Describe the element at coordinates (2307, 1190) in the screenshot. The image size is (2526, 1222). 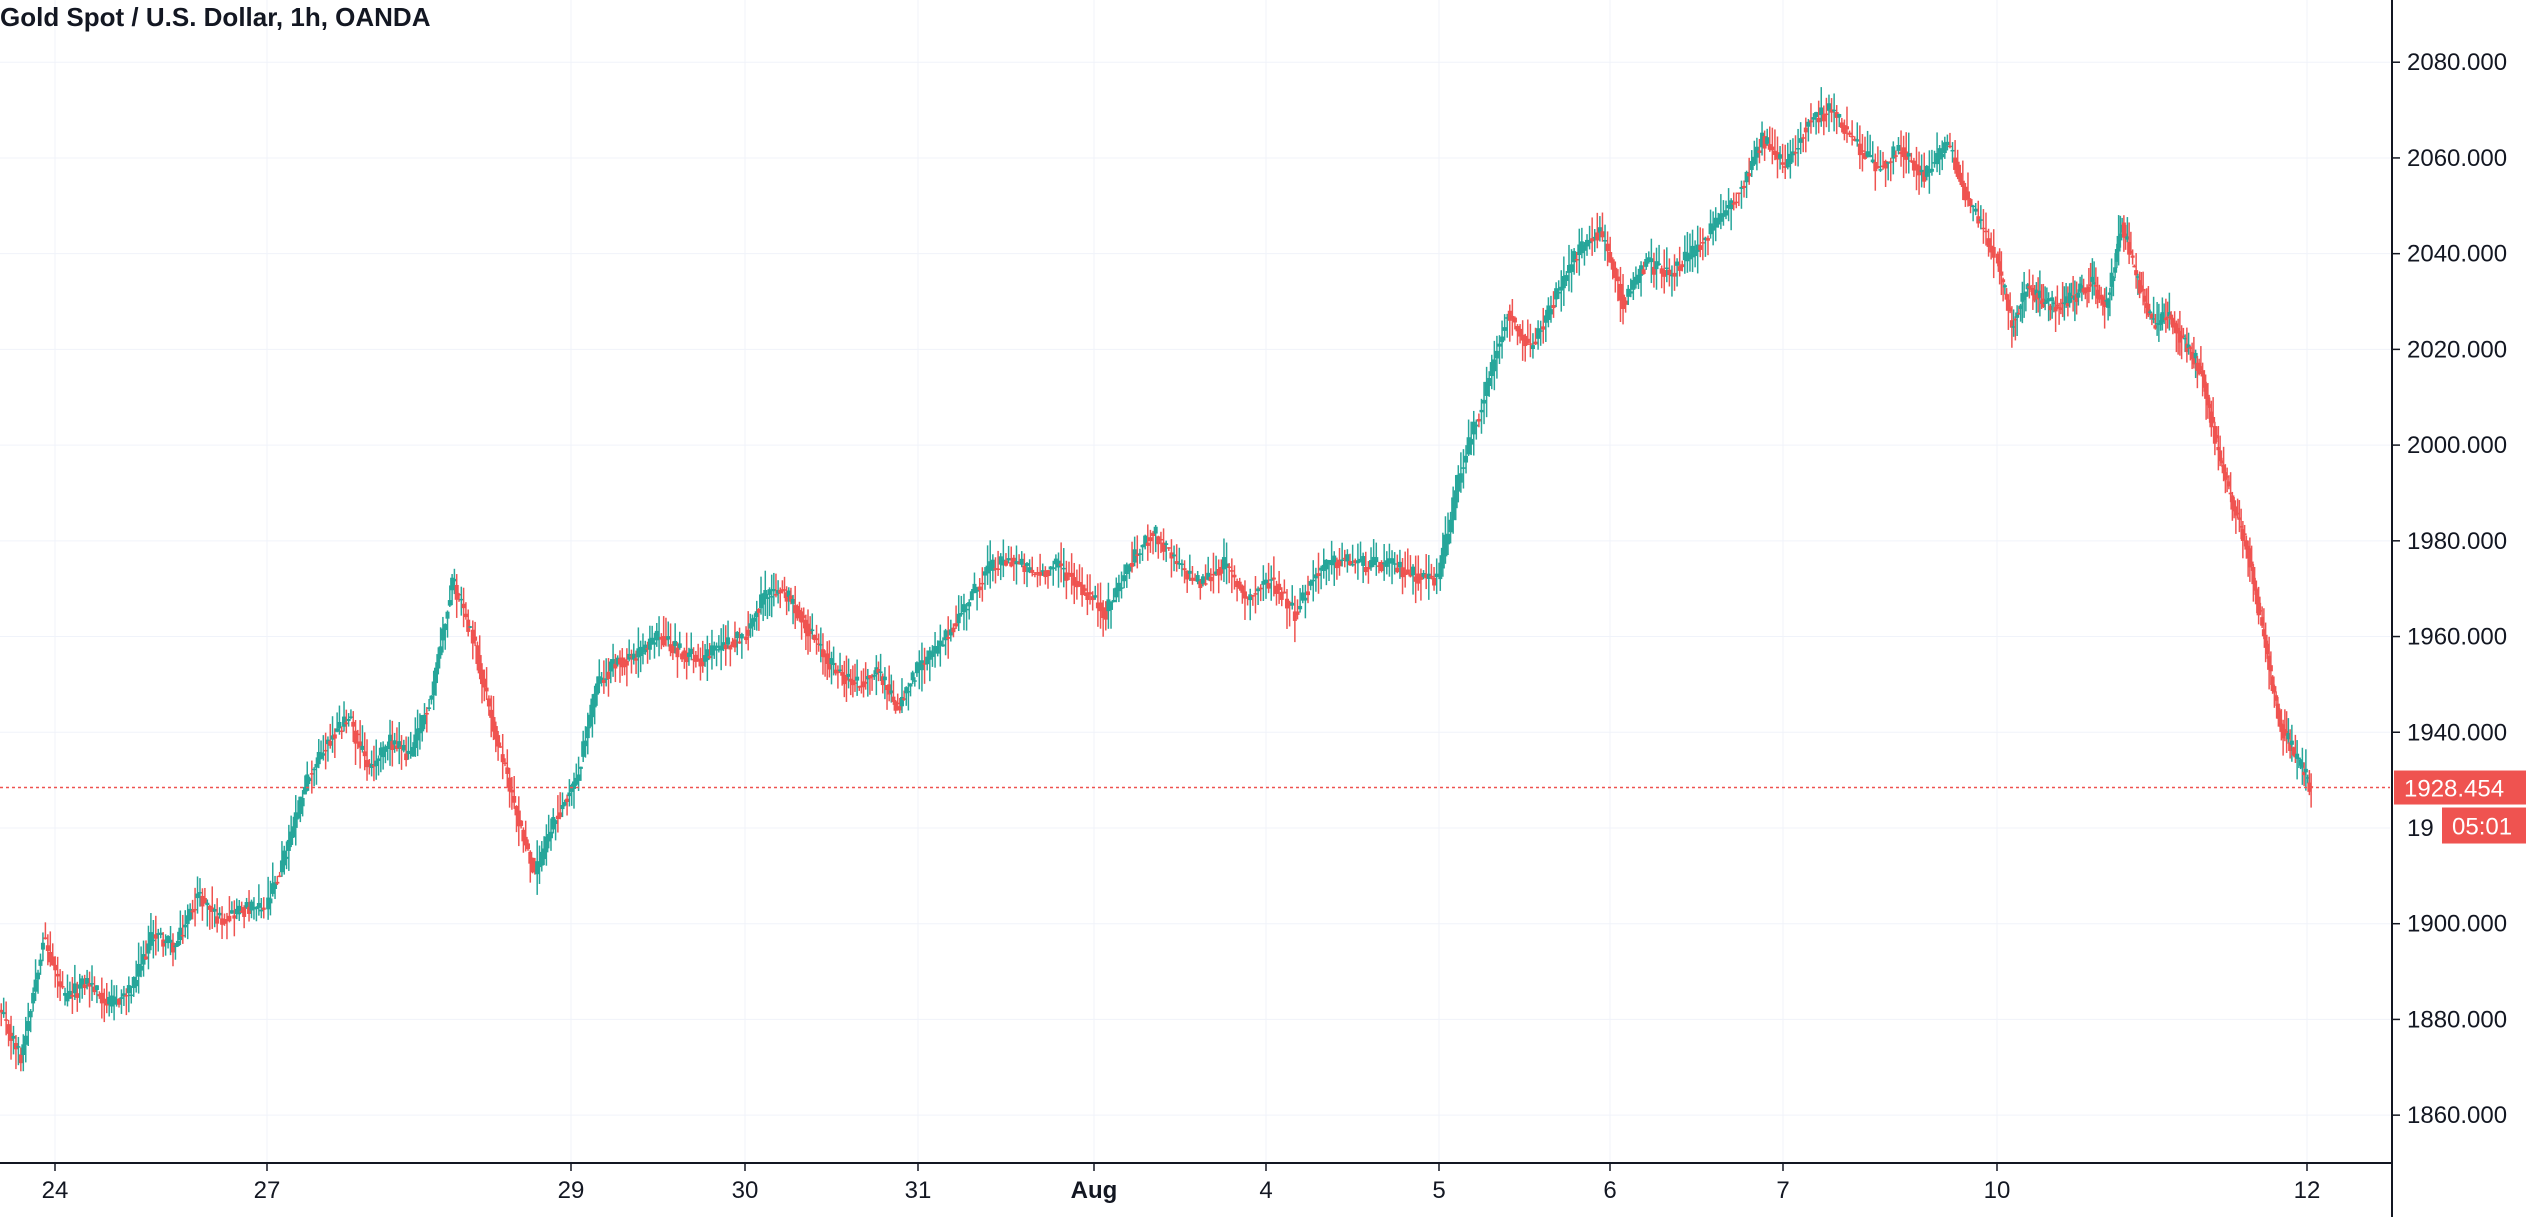
I see `x-tick-label: 12` at that location.